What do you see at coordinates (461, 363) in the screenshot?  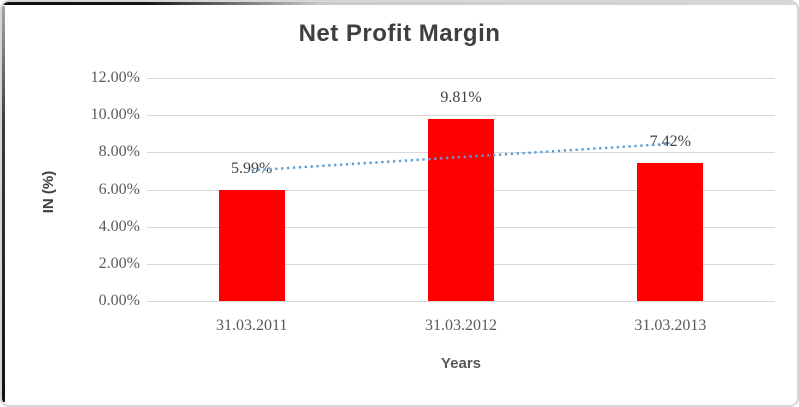 I see `x-axis-title: Years` at bounding box center [461, 363].